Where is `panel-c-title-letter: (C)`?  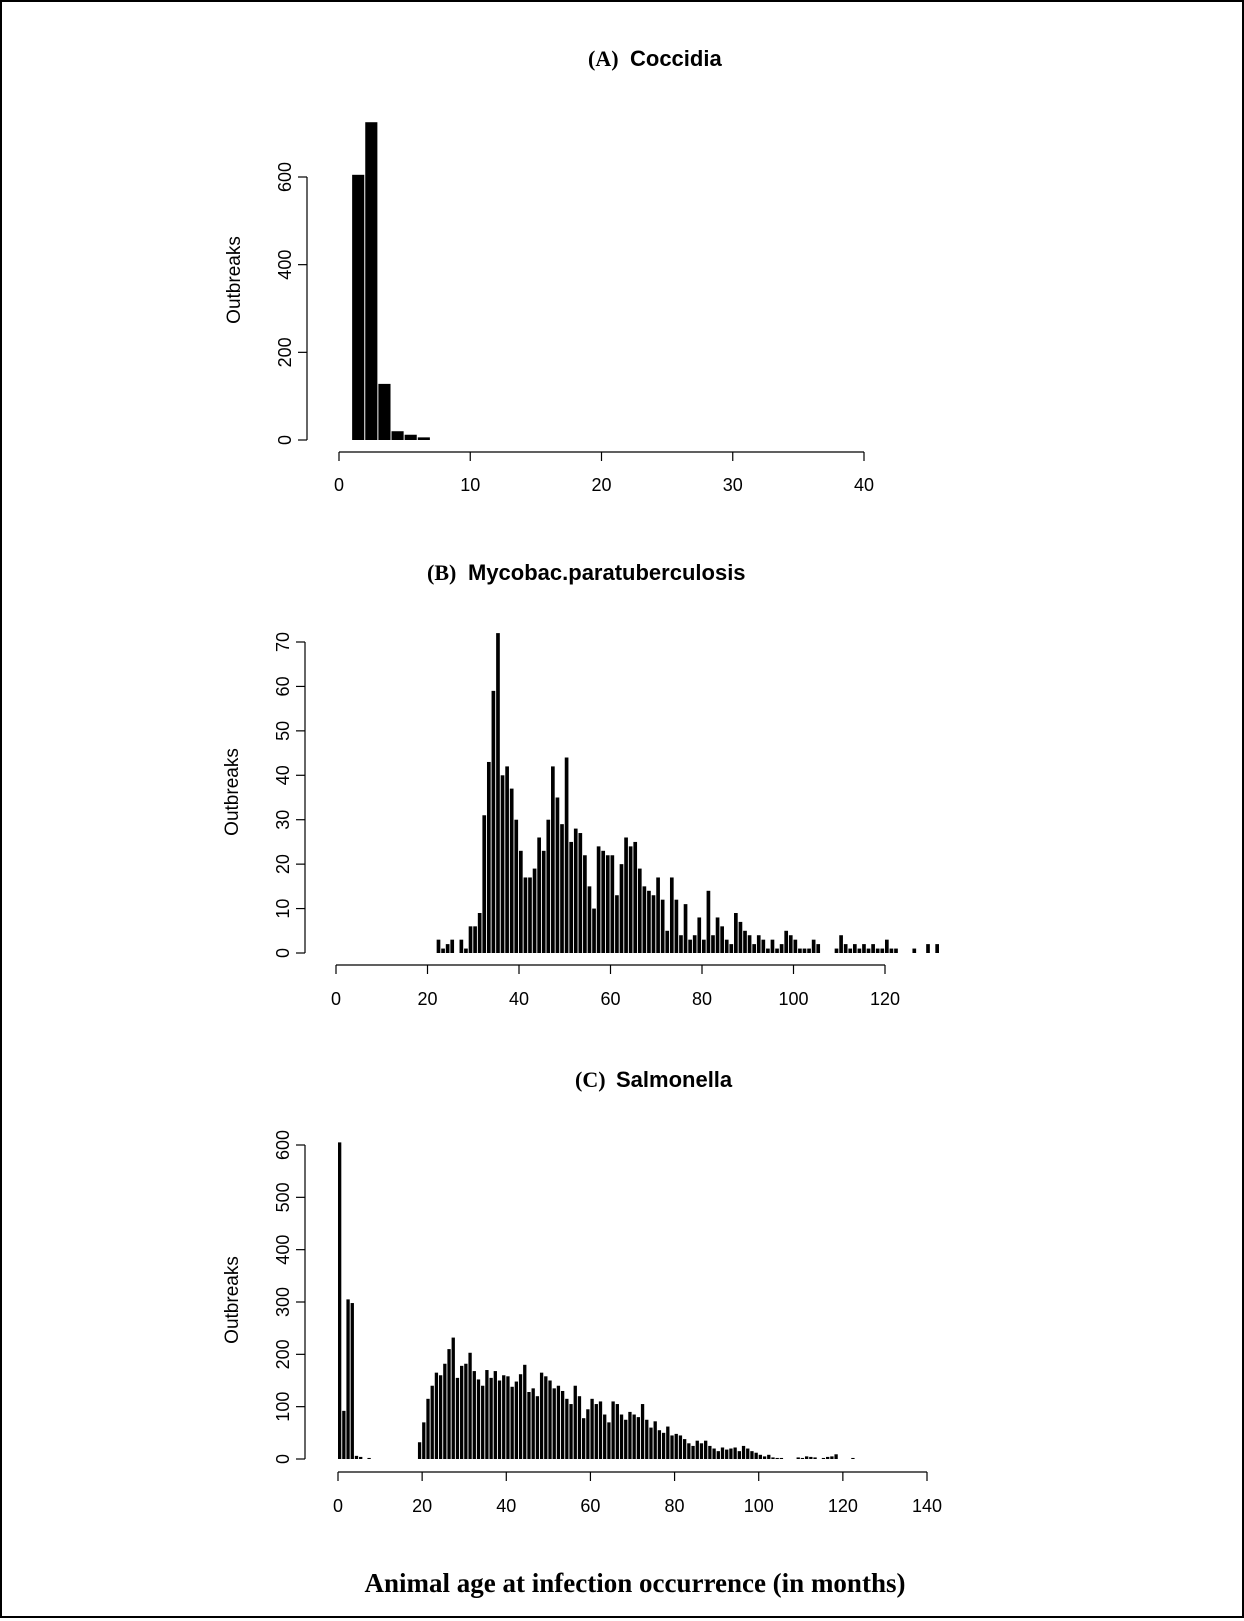 panel-c-title-letter: (C) is located at coordinates (590, 1079).